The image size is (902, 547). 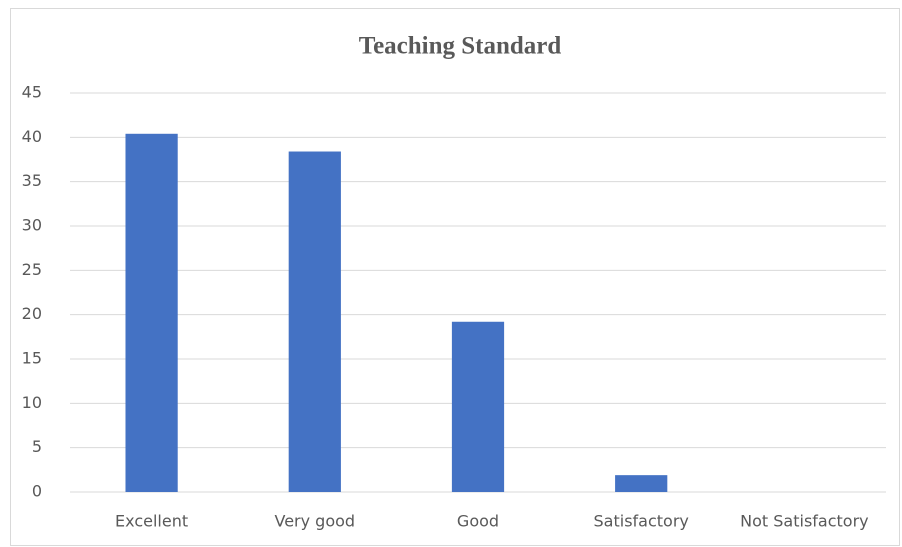 I want to click on y-tick-label: 20, so click(x=32, y=313).